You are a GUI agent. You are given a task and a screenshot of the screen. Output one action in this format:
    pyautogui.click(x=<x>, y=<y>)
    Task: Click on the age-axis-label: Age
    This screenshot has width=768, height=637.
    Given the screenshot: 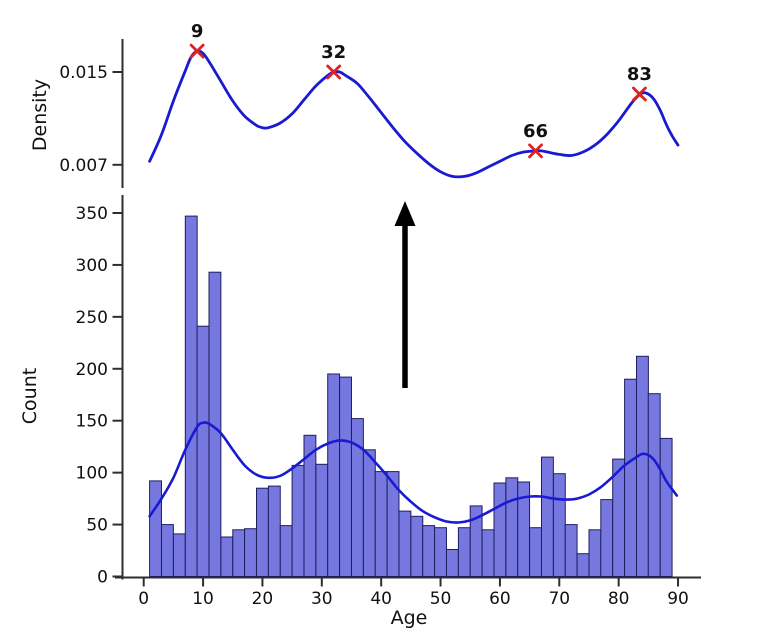 What is the action you would take?
    pyautogui.click(x=409, y=618)
    